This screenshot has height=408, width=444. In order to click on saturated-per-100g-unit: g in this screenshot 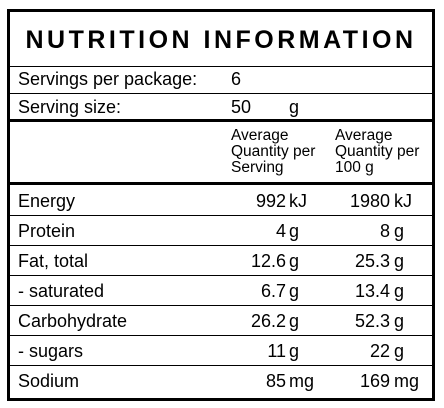, I will do `click(399, 291)`.